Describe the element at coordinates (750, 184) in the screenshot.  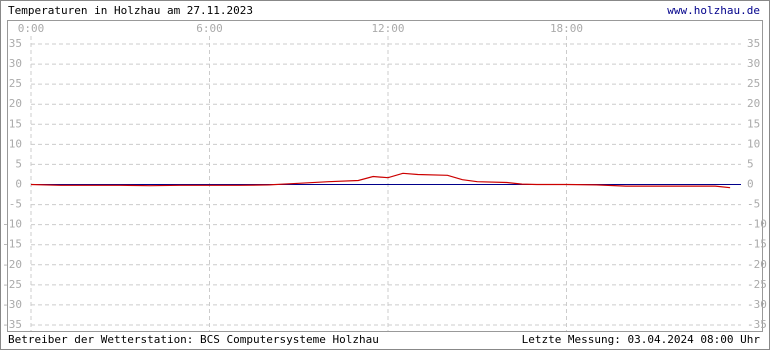
I see `y-tick-label-right: 0` at that location.